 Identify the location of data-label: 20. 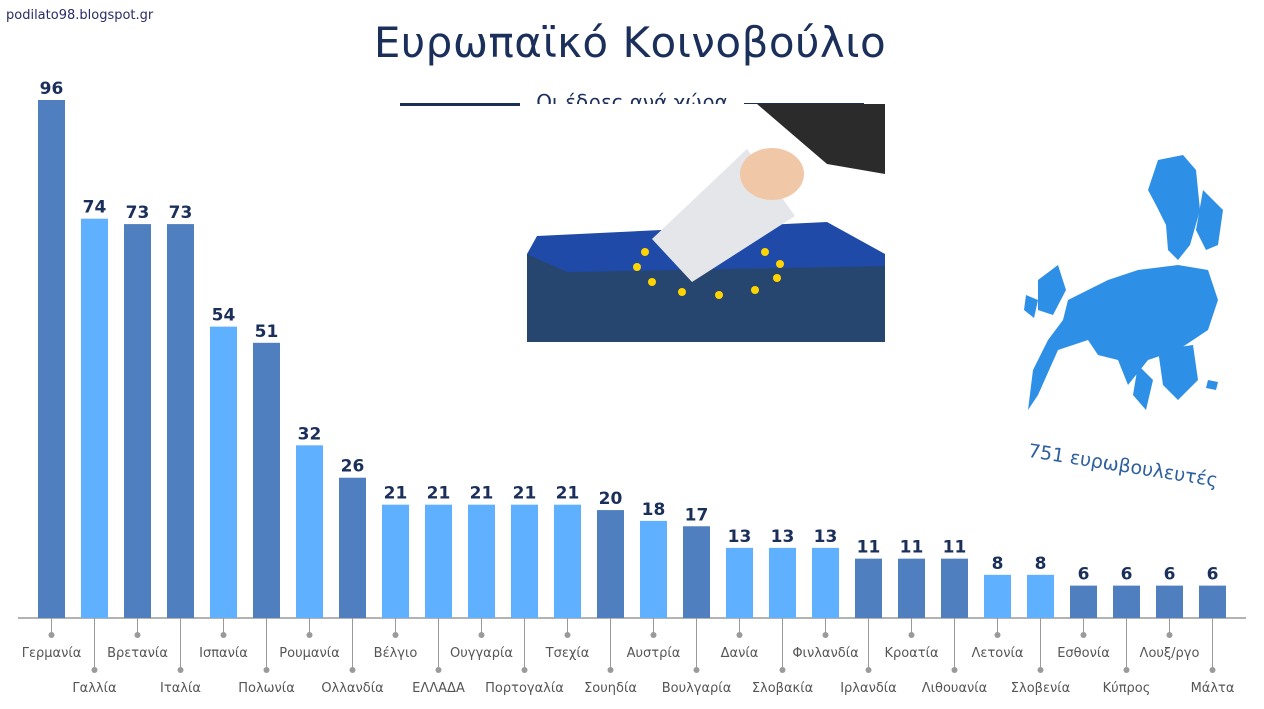
(611, 499).